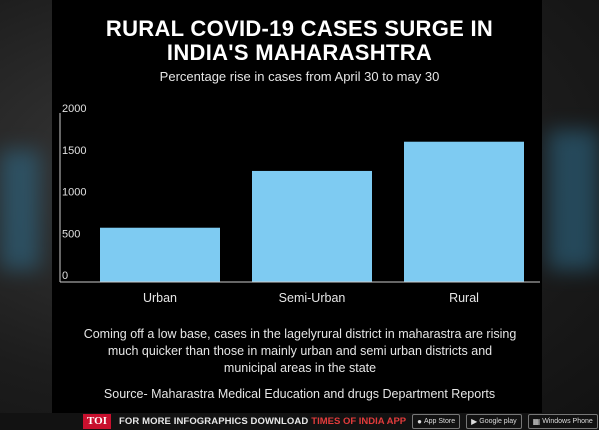 This screenshot has height=430, width=599. What do you see at coordinates (474, 421) in the screenshot?
I see `play-icon: ▶` at bounding box center [474, 421].